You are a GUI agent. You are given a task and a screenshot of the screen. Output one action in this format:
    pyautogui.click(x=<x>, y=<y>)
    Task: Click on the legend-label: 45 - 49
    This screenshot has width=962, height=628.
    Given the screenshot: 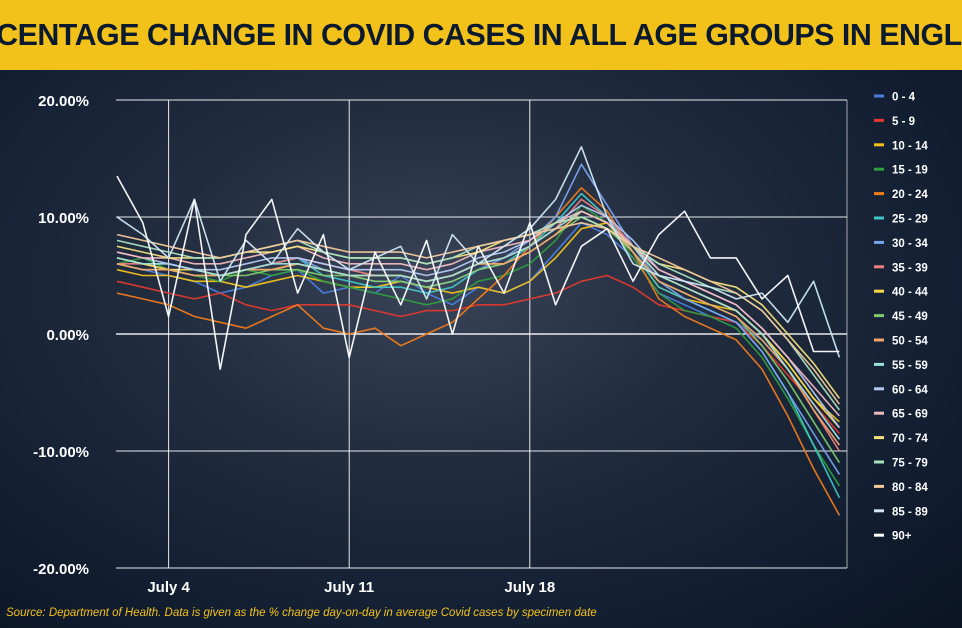 What is the action you would take?
    pyautogui.click(x=910, y=317)
    